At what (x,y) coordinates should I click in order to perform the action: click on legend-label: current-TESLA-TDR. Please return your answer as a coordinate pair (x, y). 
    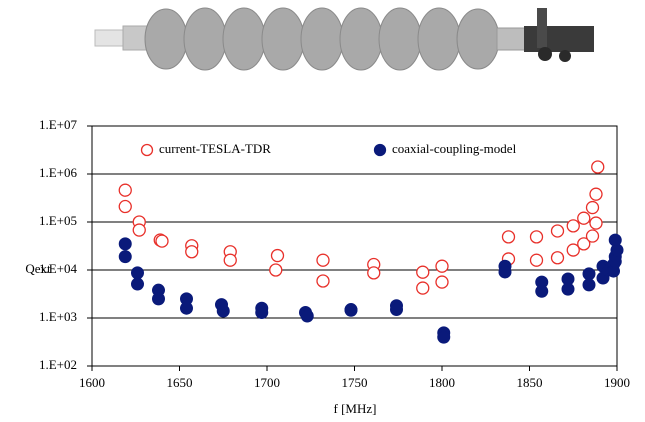
    Looking at the image, I should click on (215, 148).